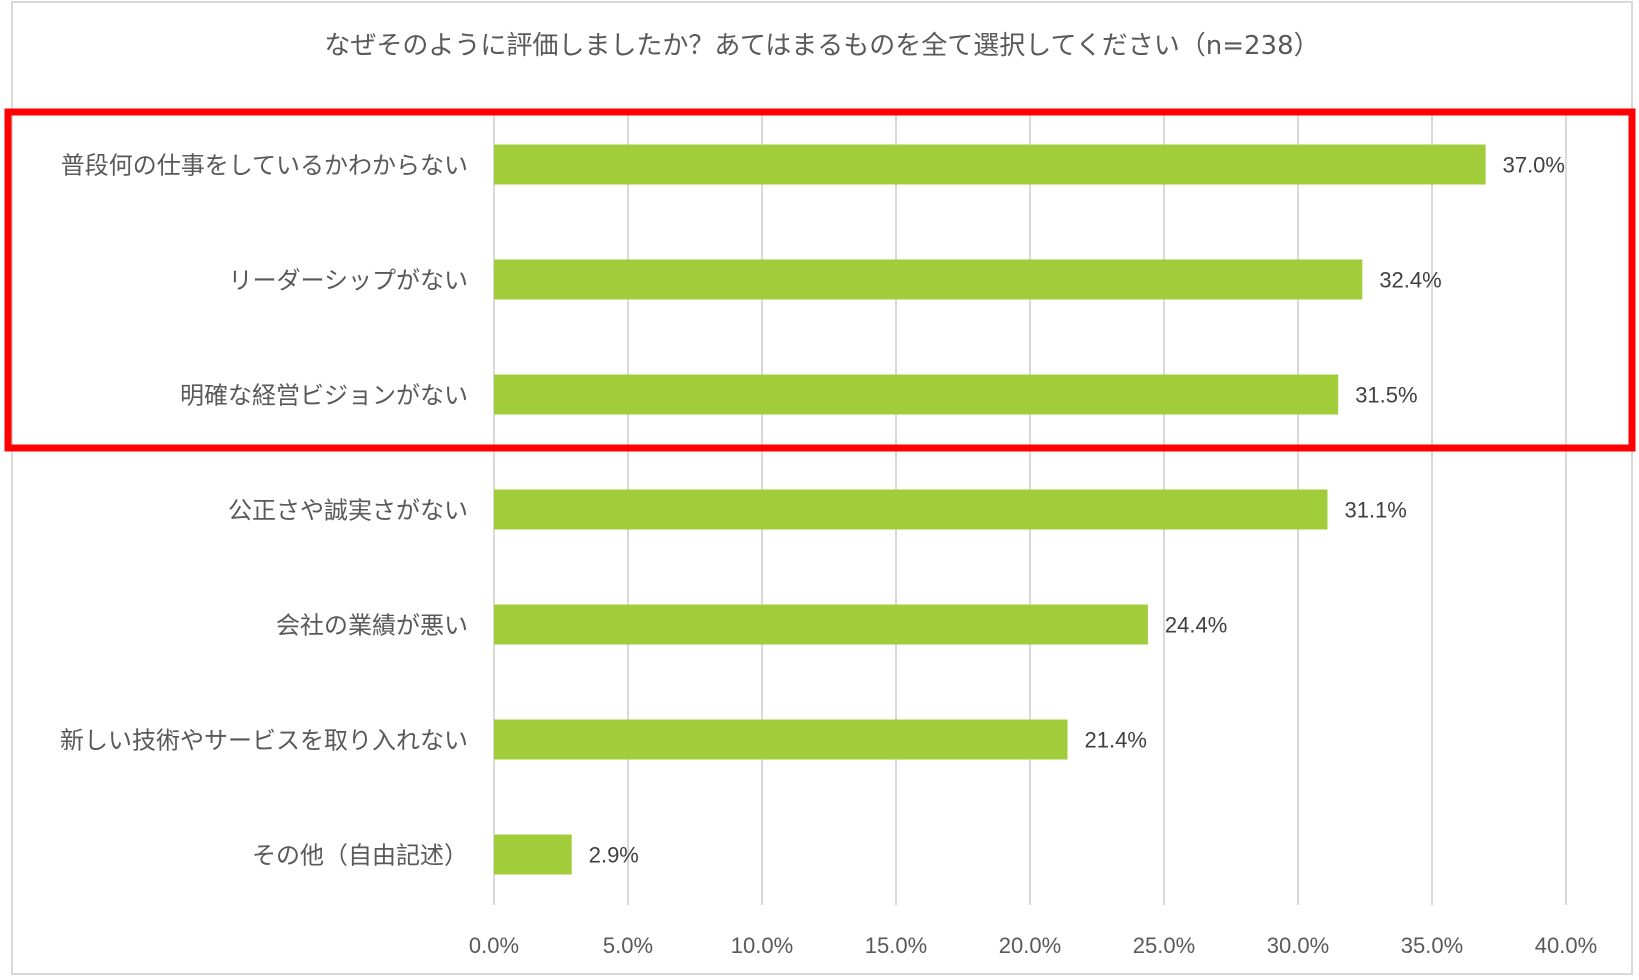 The width and height of the screenshot is (1639, 980). What do you see at coordinates (628, 945) in the screenshot?
I see `x-tick-label: 5.0%` at bounding box center [628, 945].